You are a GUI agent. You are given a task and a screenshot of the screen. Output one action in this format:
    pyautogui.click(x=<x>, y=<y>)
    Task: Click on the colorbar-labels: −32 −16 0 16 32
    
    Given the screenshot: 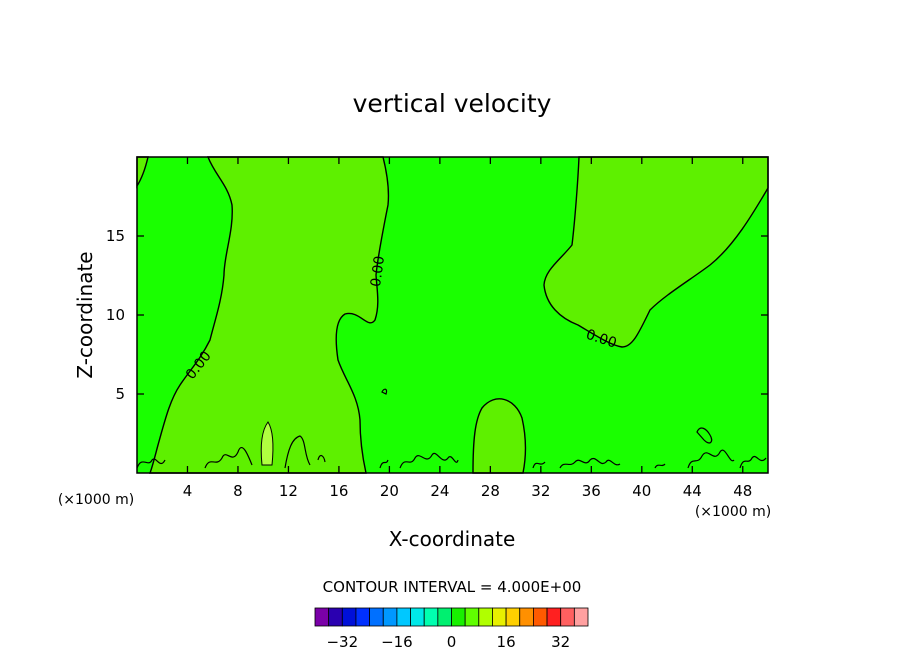 What is the action you would take?
    pyautogui.click(x=448, y=642)
    